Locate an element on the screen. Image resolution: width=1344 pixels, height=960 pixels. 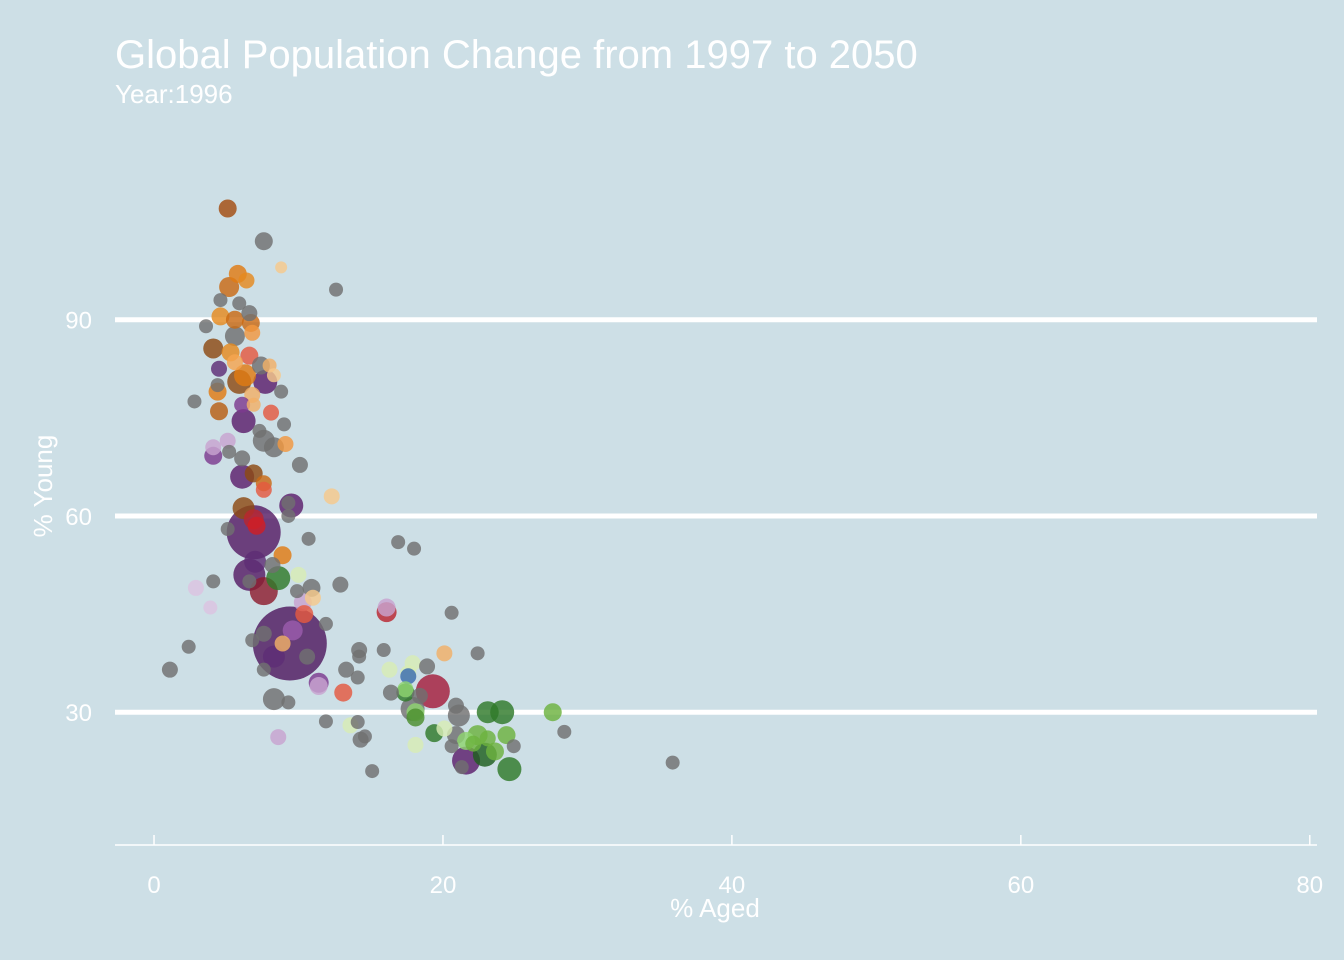
x-tick-label-40: 40 is located at coordinates (732, 885).